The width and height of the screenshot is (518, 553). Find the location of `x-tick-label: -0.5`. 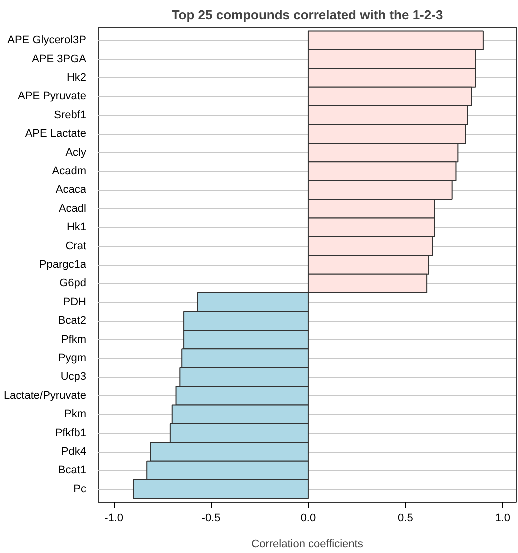

x-tick-label: -0.5 is located at coordinates (211, 518).